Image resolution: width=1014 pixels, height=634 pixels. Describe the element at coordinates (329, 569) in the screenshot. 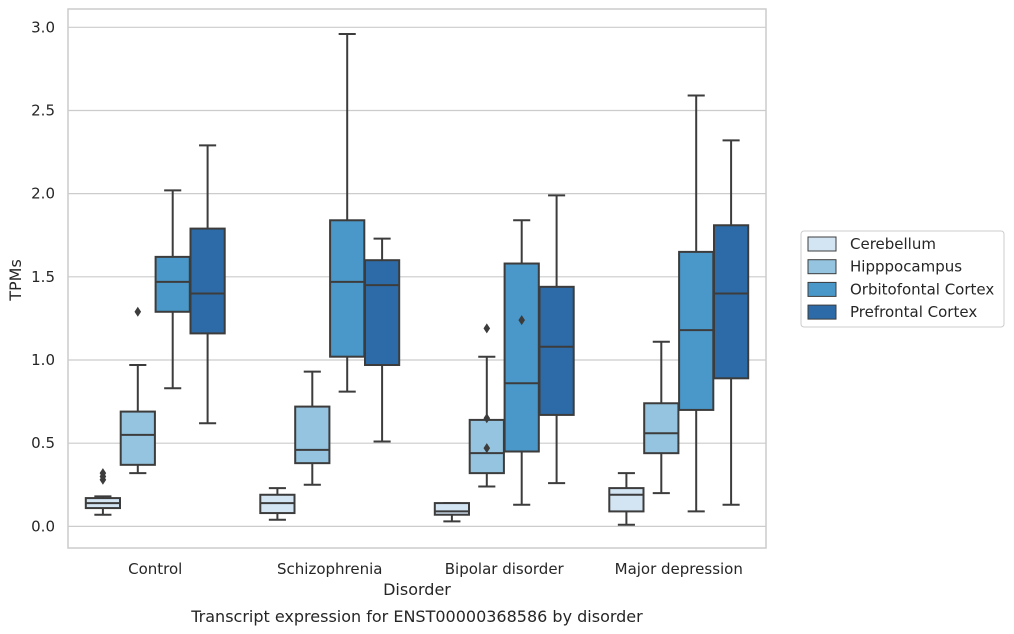

I see `x-tick-label: Schizophrenia` at that location.